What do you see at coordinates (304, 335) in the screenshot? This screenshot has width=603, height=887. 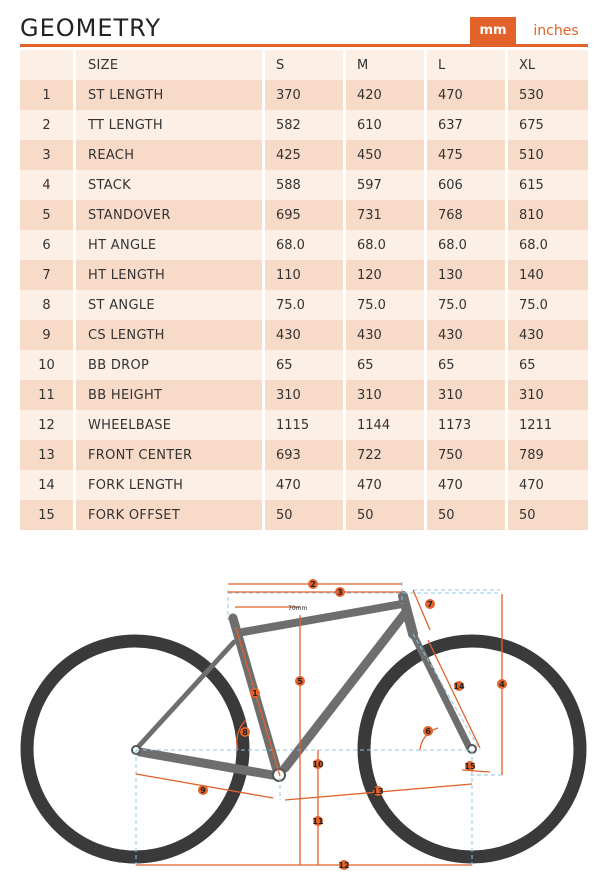 I see `table-row: 9 CS LENGTH 430 430 430 430` at bounding box center [304, 335].